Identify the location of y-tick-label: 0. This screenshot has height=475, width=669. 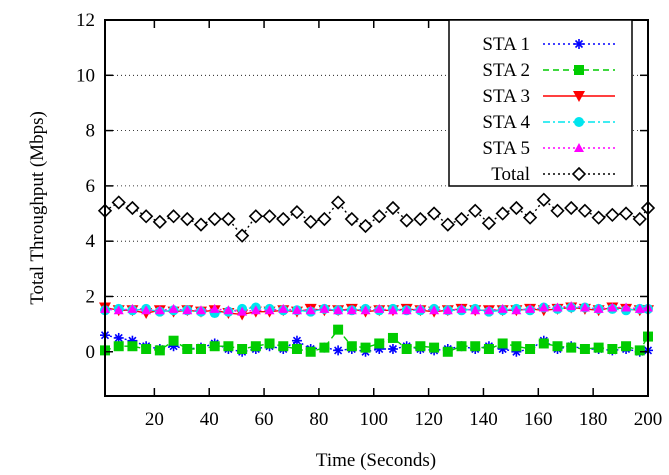
(91, 352).